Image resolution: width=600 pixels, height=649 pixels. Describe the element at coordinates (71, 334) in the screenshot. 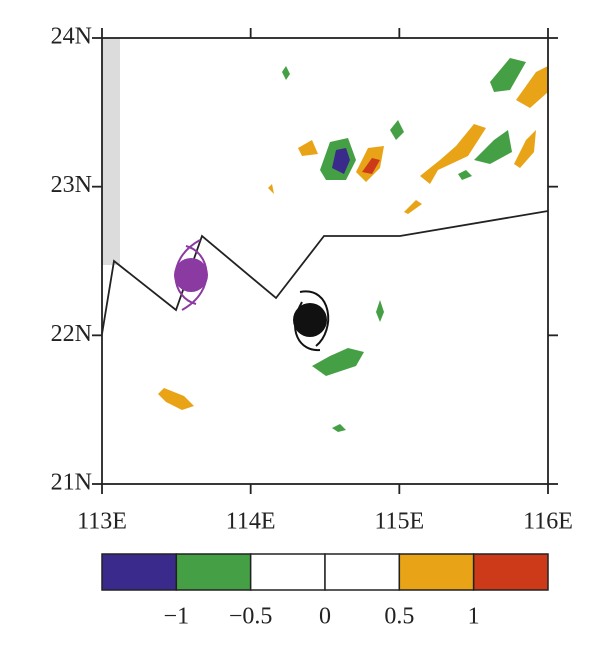

I see `y-tick-label: 22N` at that location.